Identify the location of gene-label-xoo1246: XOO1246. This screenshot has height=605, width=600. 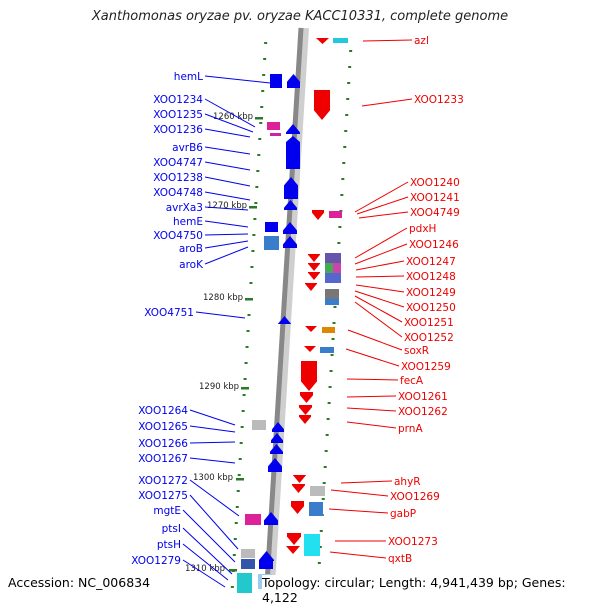
(434, 245).